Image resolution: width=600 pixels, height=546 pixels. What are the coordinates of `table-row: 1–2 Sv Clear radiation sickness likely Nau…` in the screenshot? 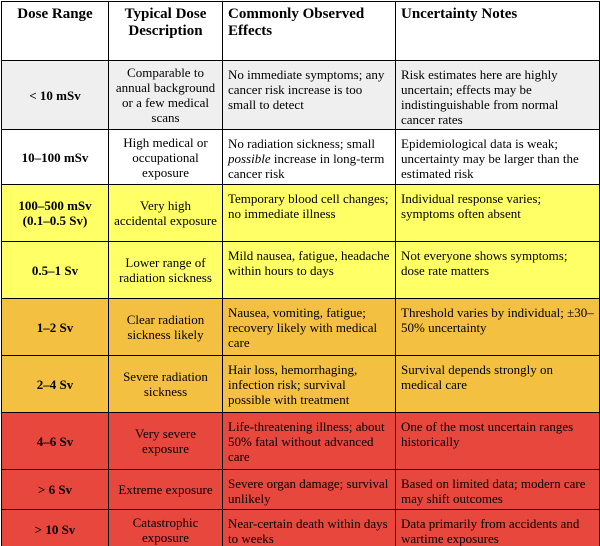 It's located at (300, 327).